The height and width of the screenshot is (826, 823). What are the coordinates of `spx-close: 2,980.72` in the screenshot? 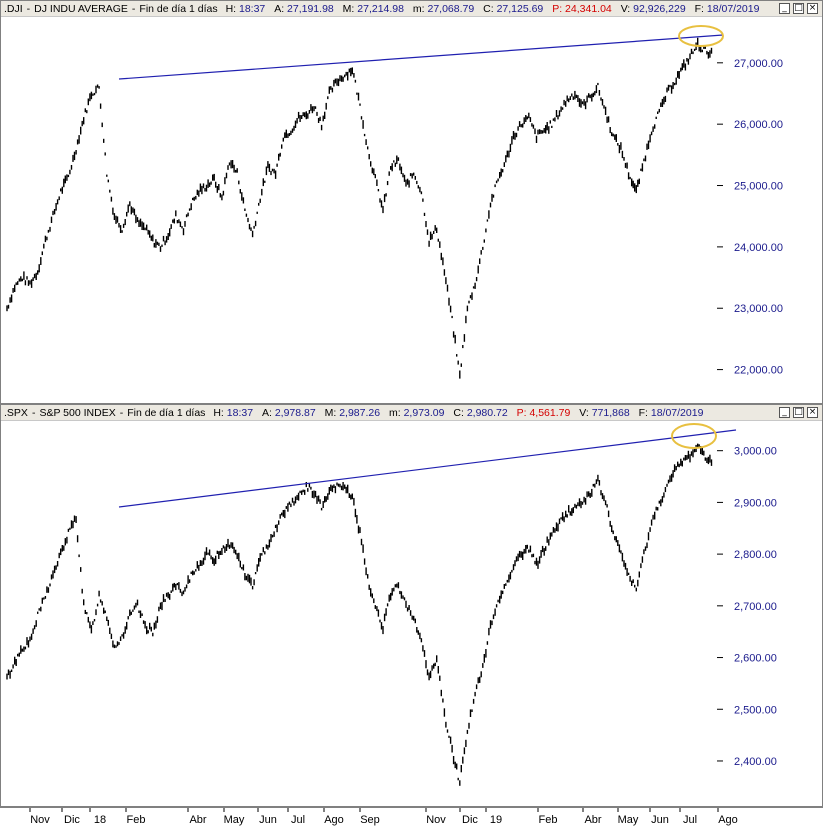 It's located at (487, 413).